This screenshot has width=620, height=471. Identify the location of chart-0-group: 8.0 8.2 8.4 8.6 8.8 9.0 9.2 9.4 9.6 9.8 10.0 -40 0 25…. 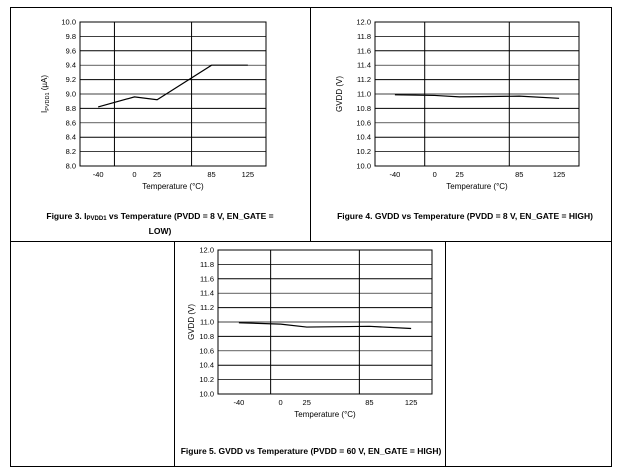
(153, 104).